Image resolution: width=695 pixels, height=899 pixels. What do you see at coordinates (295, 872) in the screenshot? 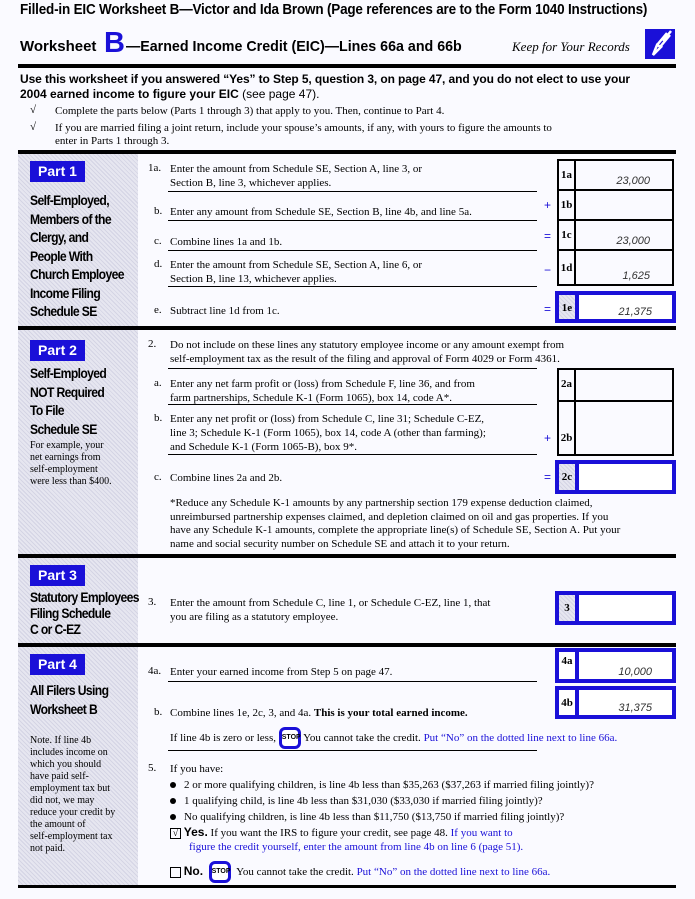
I see `text-line: You cannot take the credit.` at bounding box center [295, 872].